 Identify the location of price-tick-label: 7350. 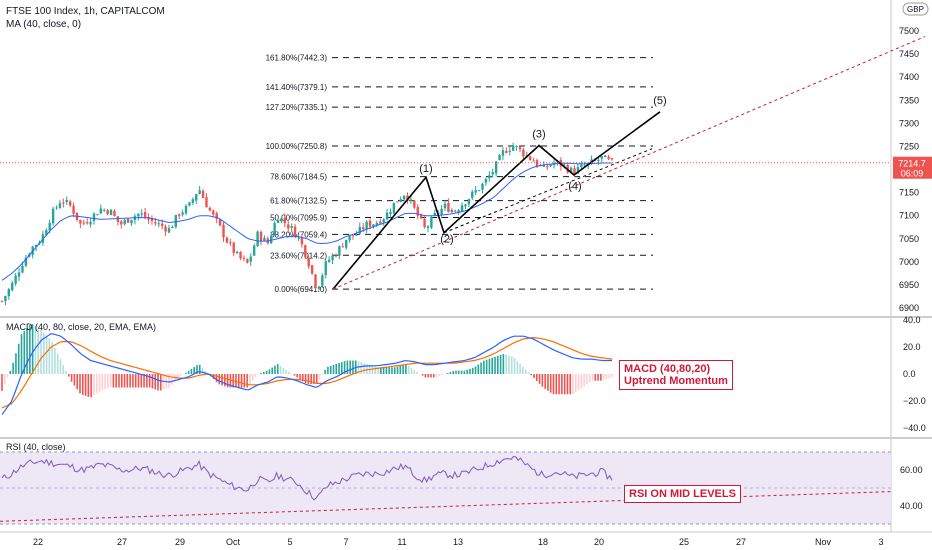
(909, 100).